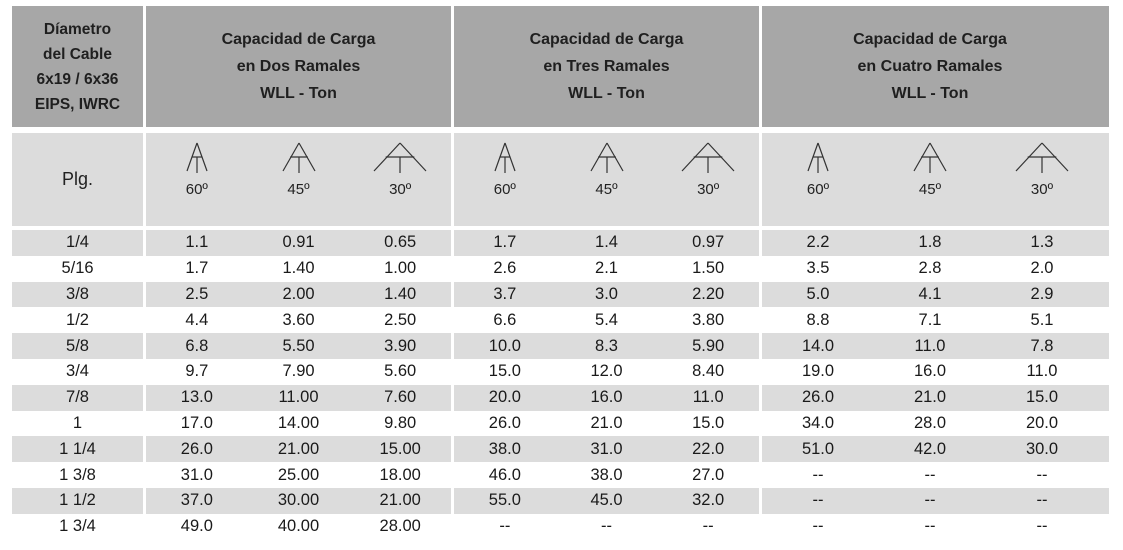  I want to click on value-cell: 22.0, so click(708, 448).